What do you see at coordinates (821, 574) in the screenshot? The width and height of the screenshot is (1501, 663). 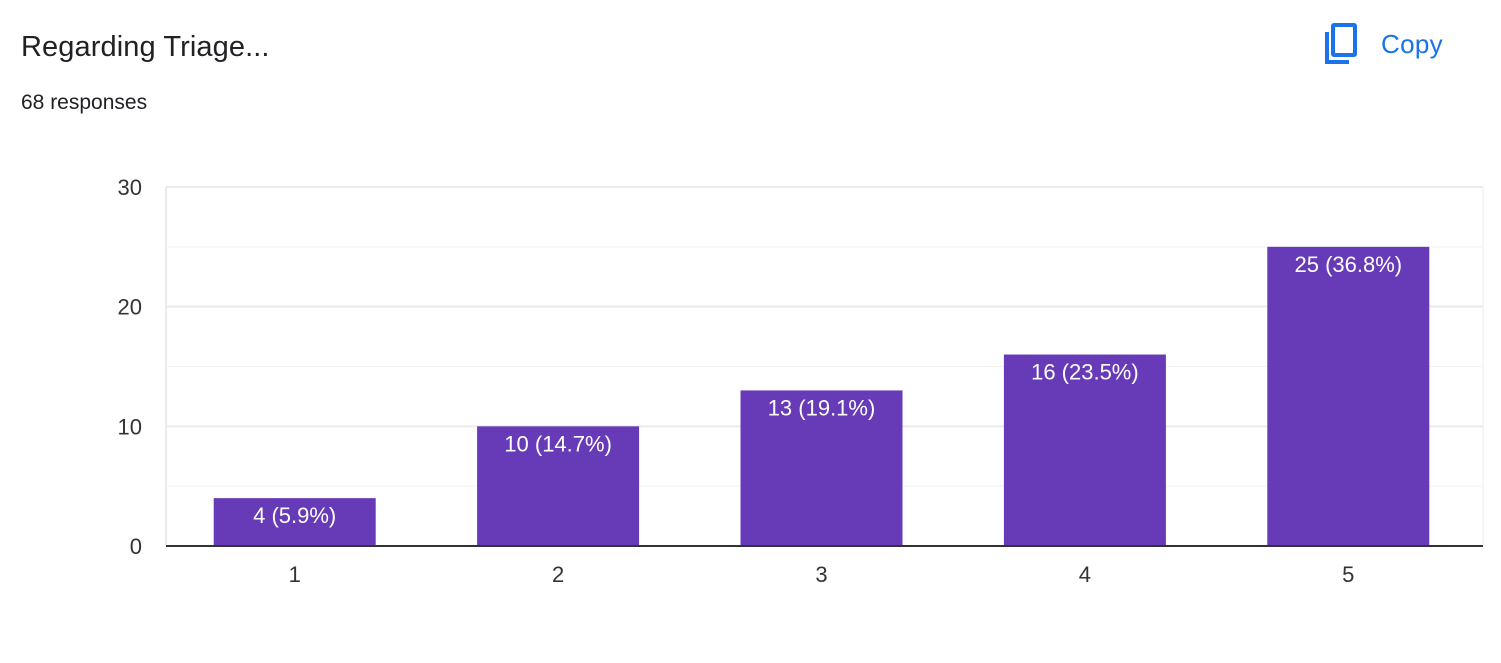 I see `x-tick-label: 3` at bounding box center [821, 574].